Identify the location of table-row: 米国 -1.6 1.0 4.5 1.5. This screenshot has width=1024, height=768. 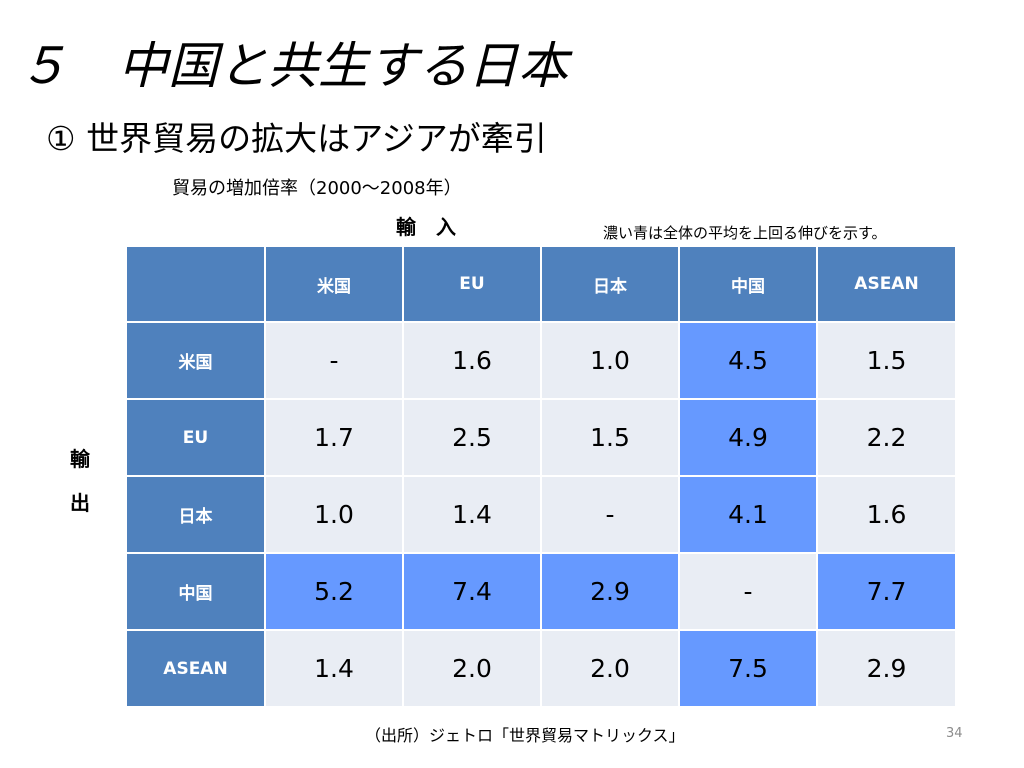
(541, 360).